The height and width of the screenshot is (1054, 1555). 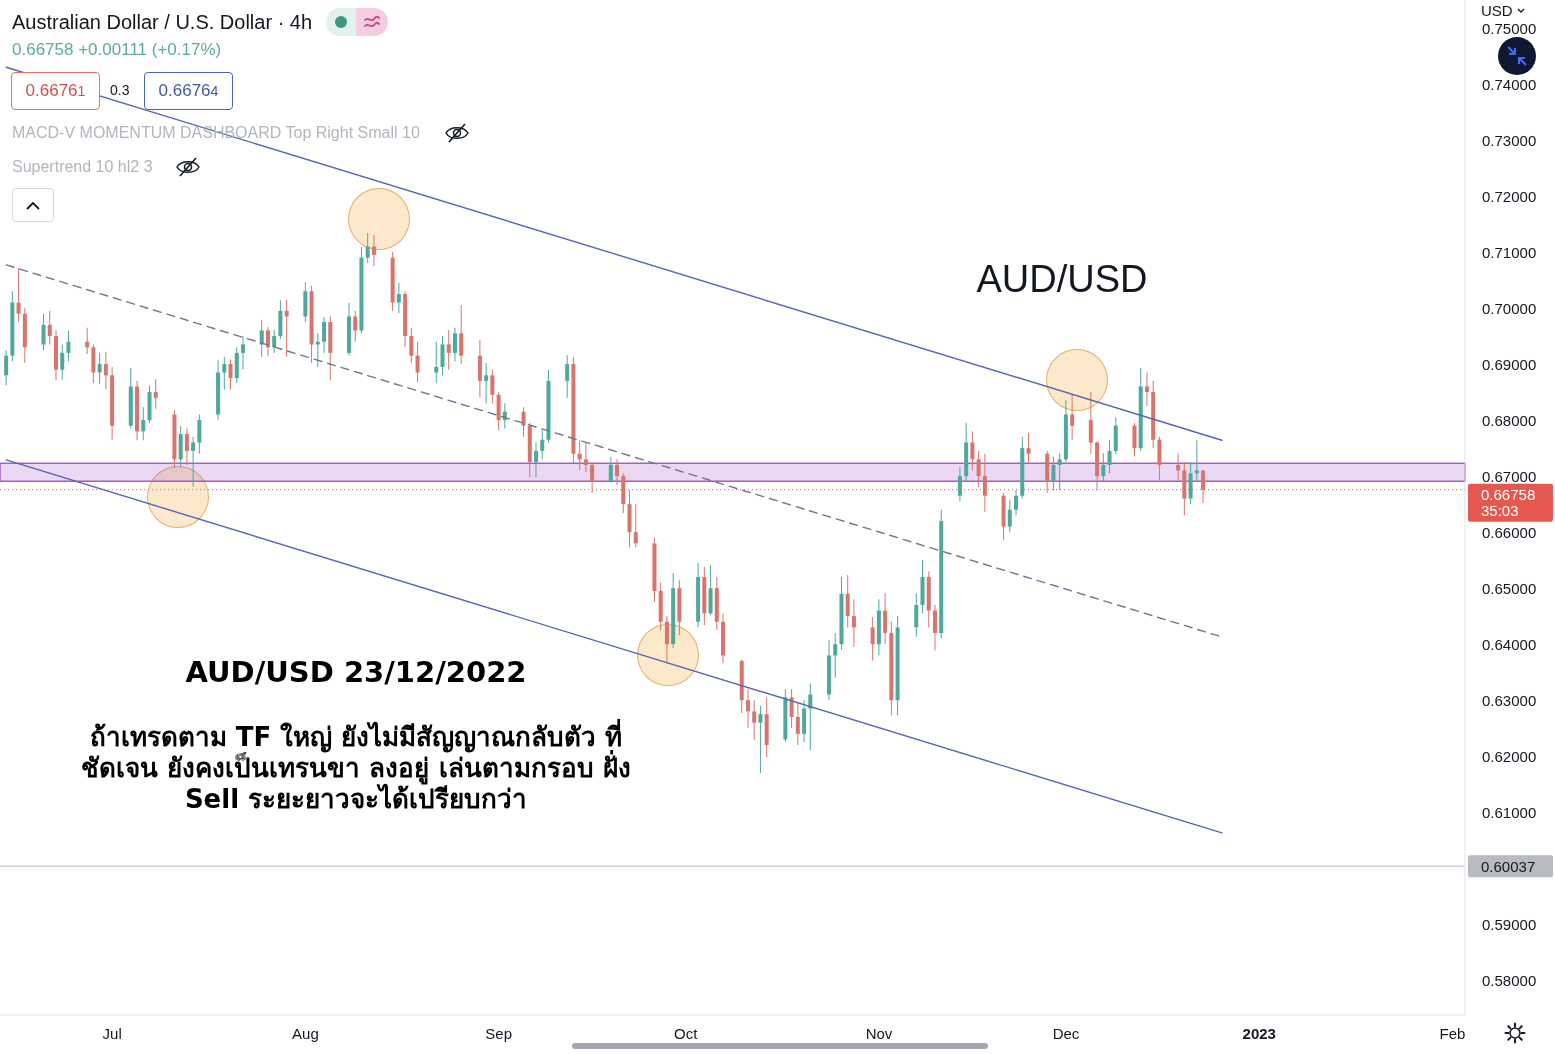 What do you see at coordinates (1509, 140) in the screenshot?
I see `y-tick-label: 0.73000` at bounding box center [1509, 140].